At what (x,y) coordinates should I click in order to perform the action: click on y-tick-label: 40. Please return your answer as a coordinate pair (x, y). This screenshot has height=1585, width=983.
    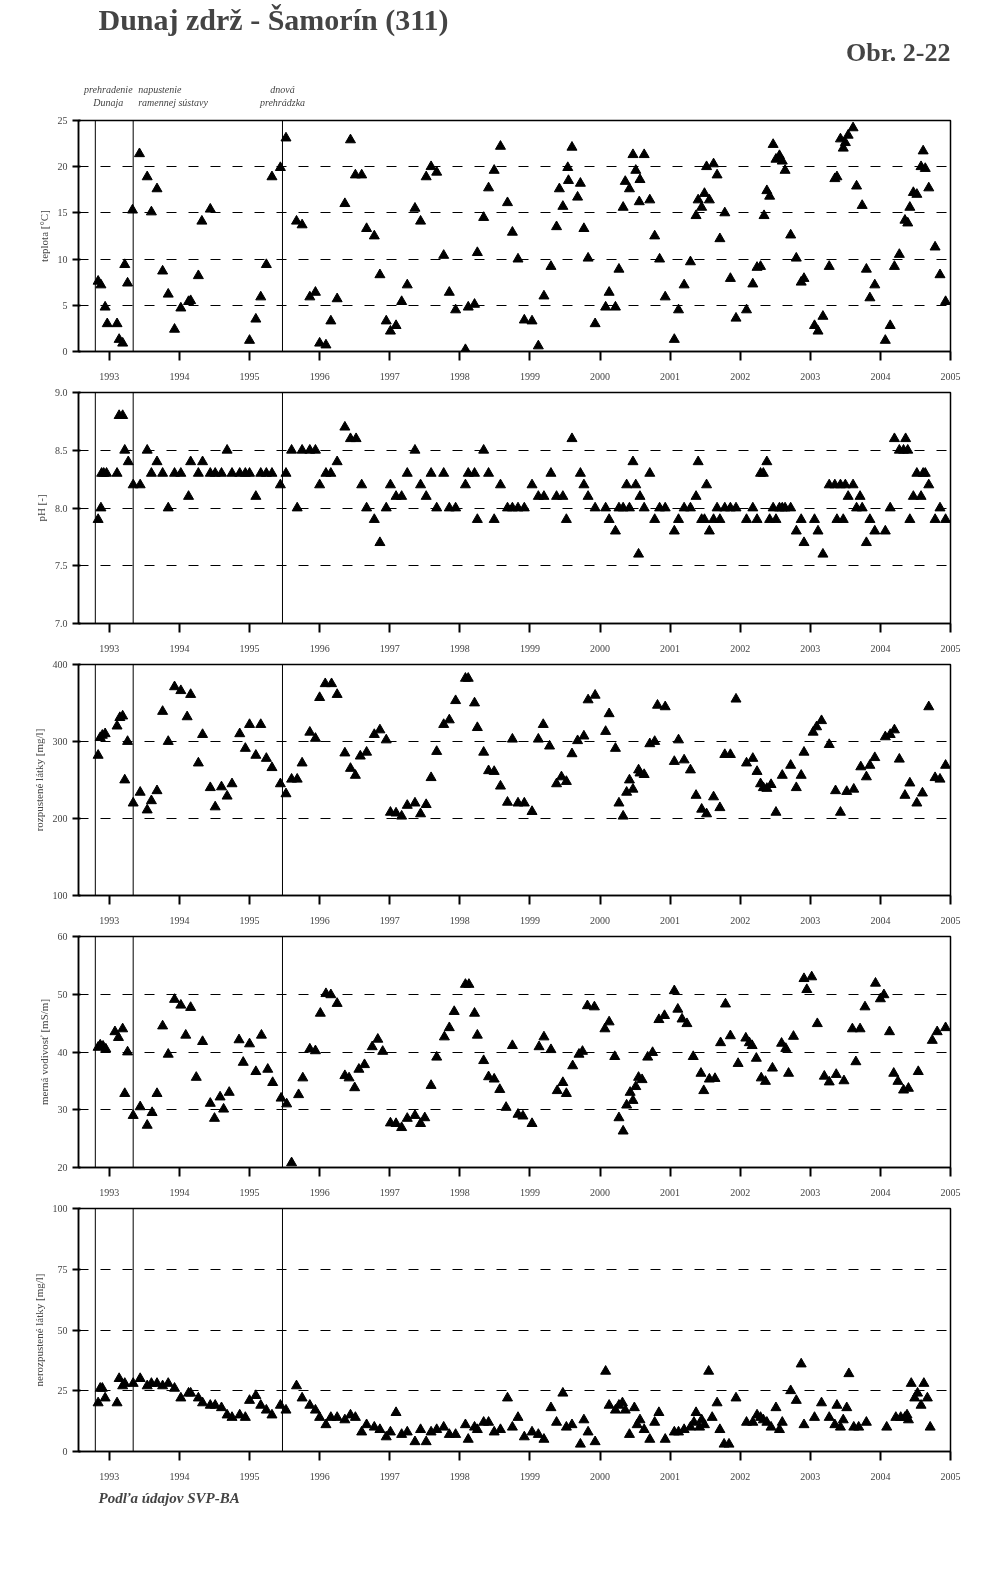
    Looking at the image, I should click on (62, 1052).